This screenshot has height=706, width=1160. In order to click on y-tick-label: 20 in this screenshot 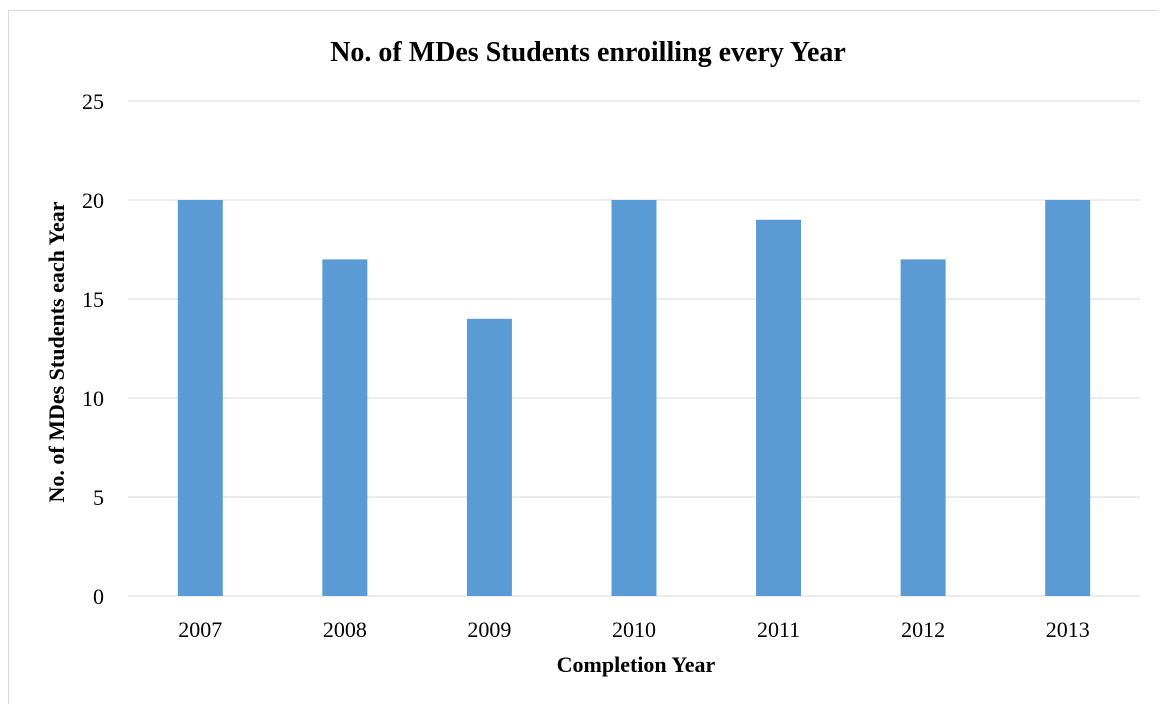, I will do `click(93, 200)`.